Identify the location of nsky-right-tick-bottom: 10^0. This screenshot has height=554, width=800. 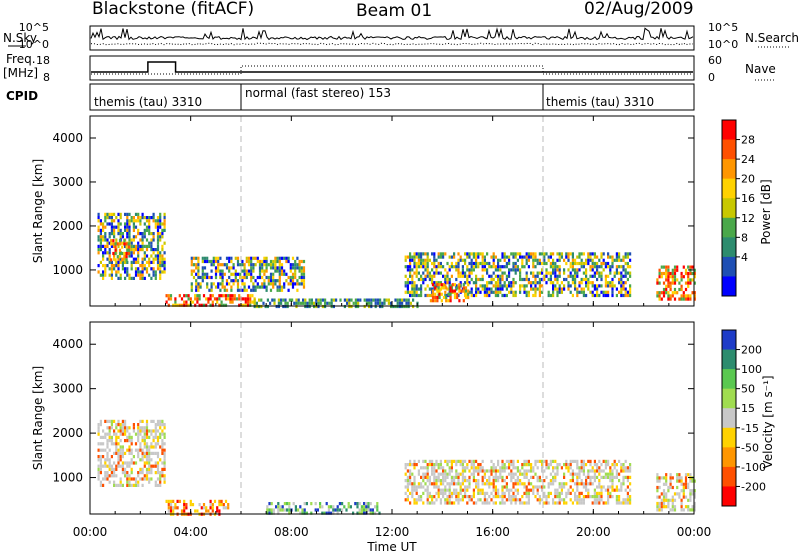
(723, 44).